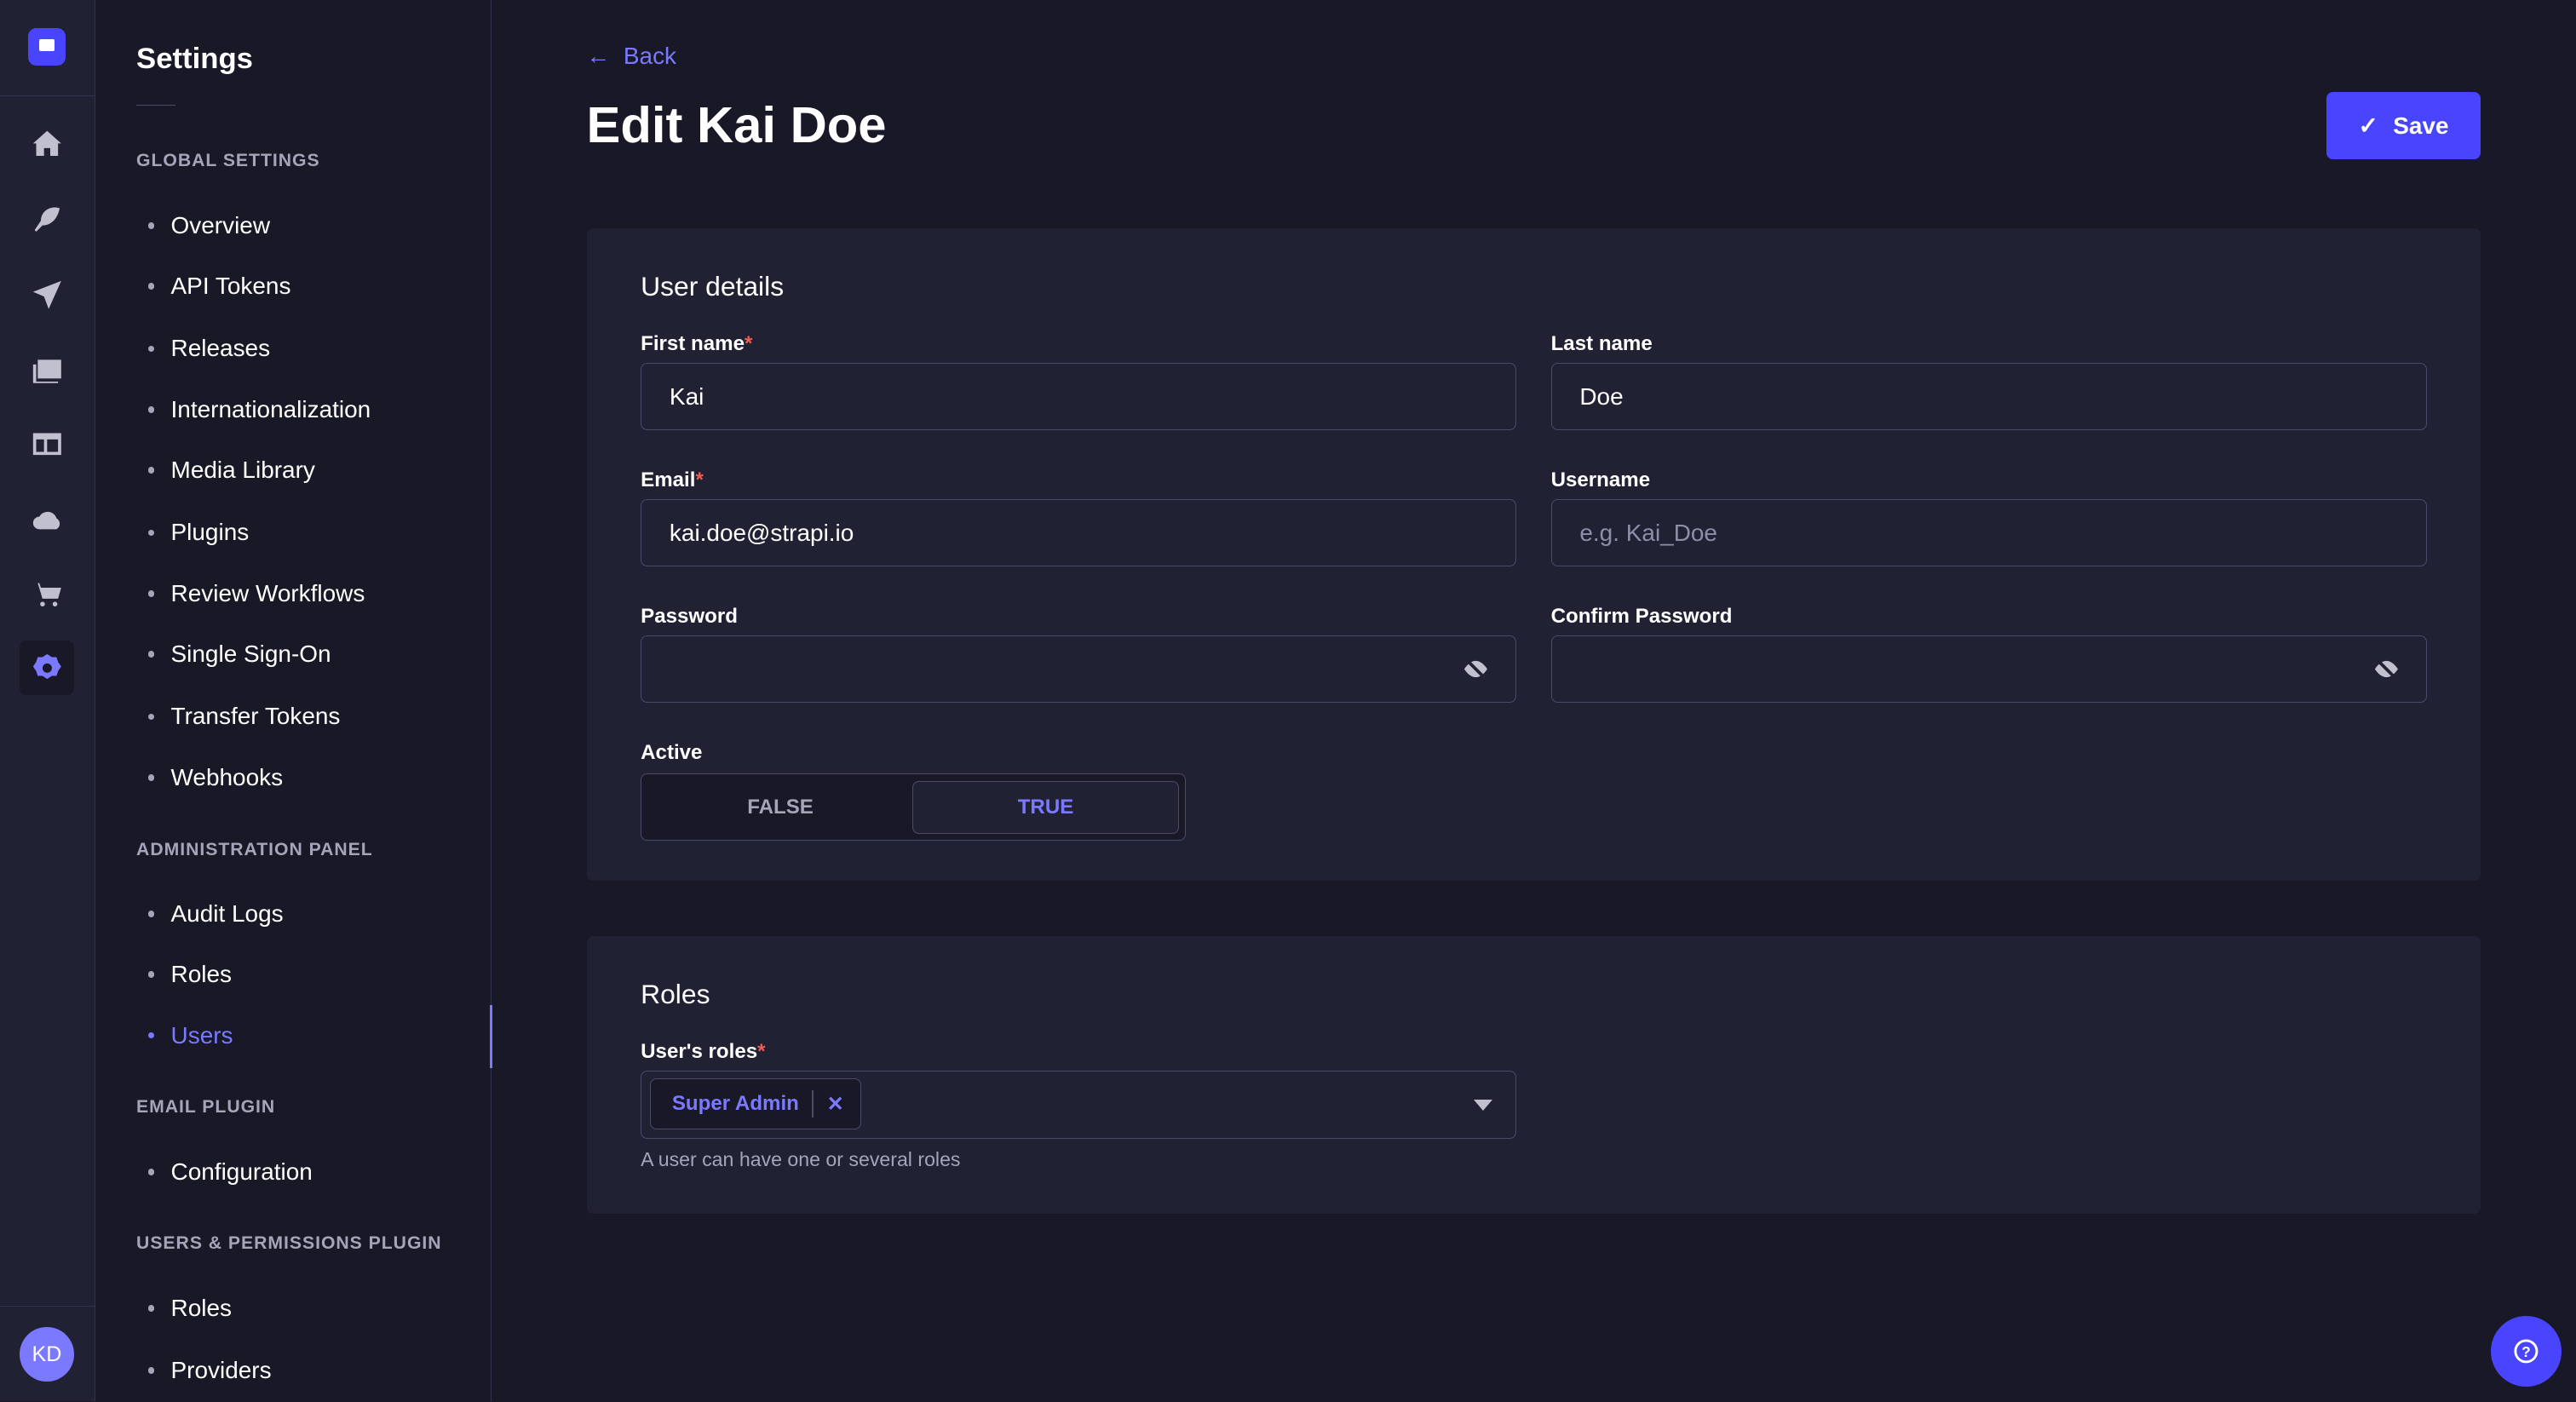 This screenshot has width=2576, height=1402. What do you see at coordinates (1045, 807) in the screenshot?
I see `toggle-true: TRUE` at bounding box center [1045, 807].